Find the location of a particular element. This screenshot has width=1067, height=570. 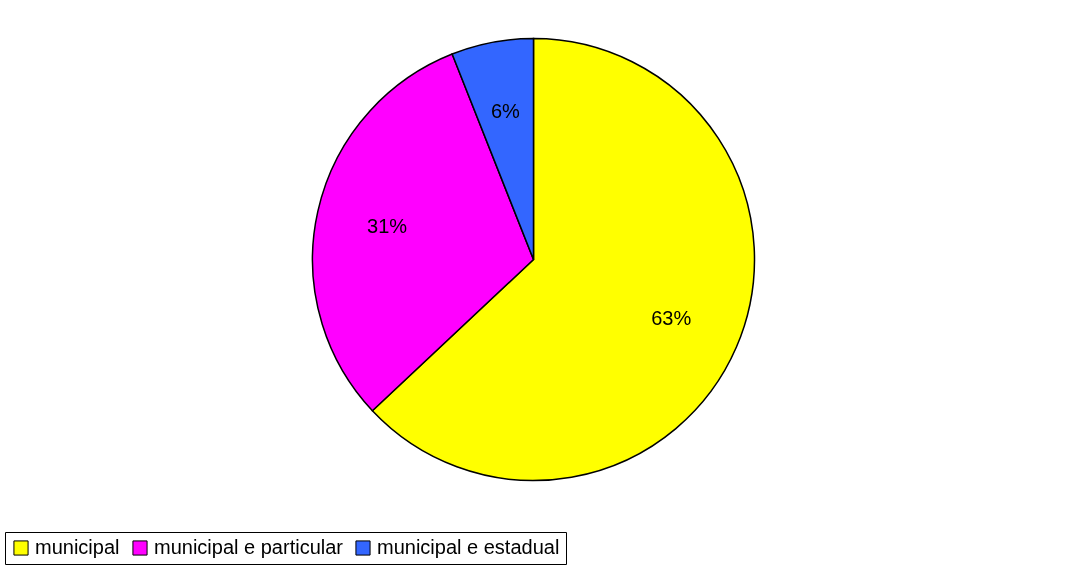

data-label: 31% is located at coordinates (387, 225).